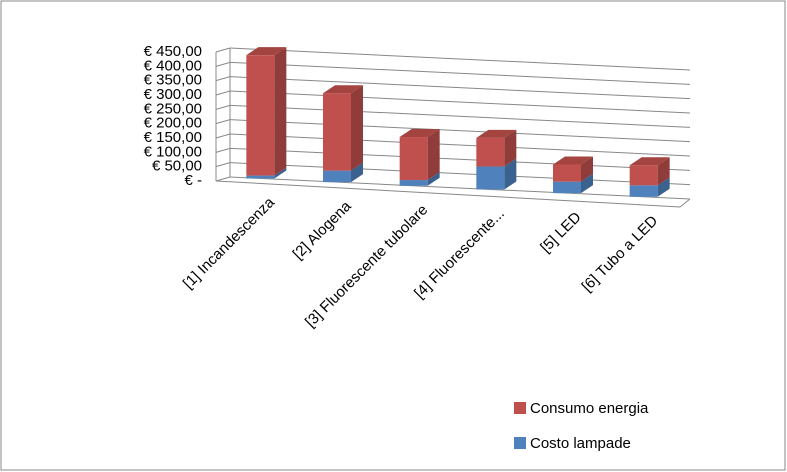 The height and width of the screenshot is (472, 787). What do you see at coordinates (173, 65) in the screenshot?
I see `y-tick-label: € 400,00` at bounding box center [173, 65].